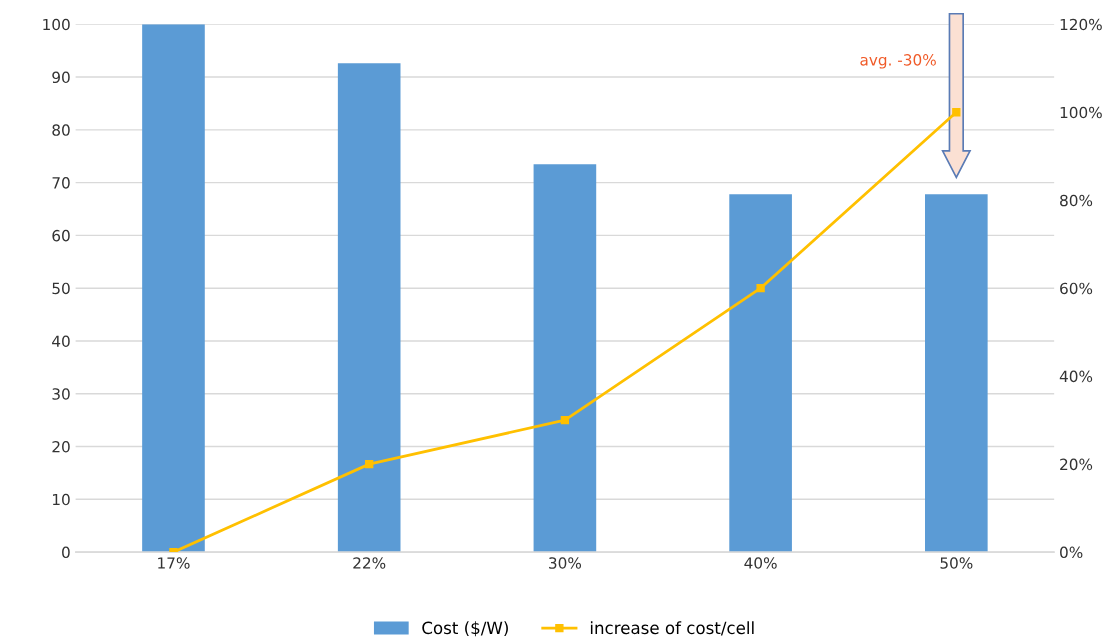 This screenshot has width=1112, height=639. What do you see at coordinates (66, 552) in the screenshot?
I see `y-tick-label: 0` at bounding box center [66, 552].